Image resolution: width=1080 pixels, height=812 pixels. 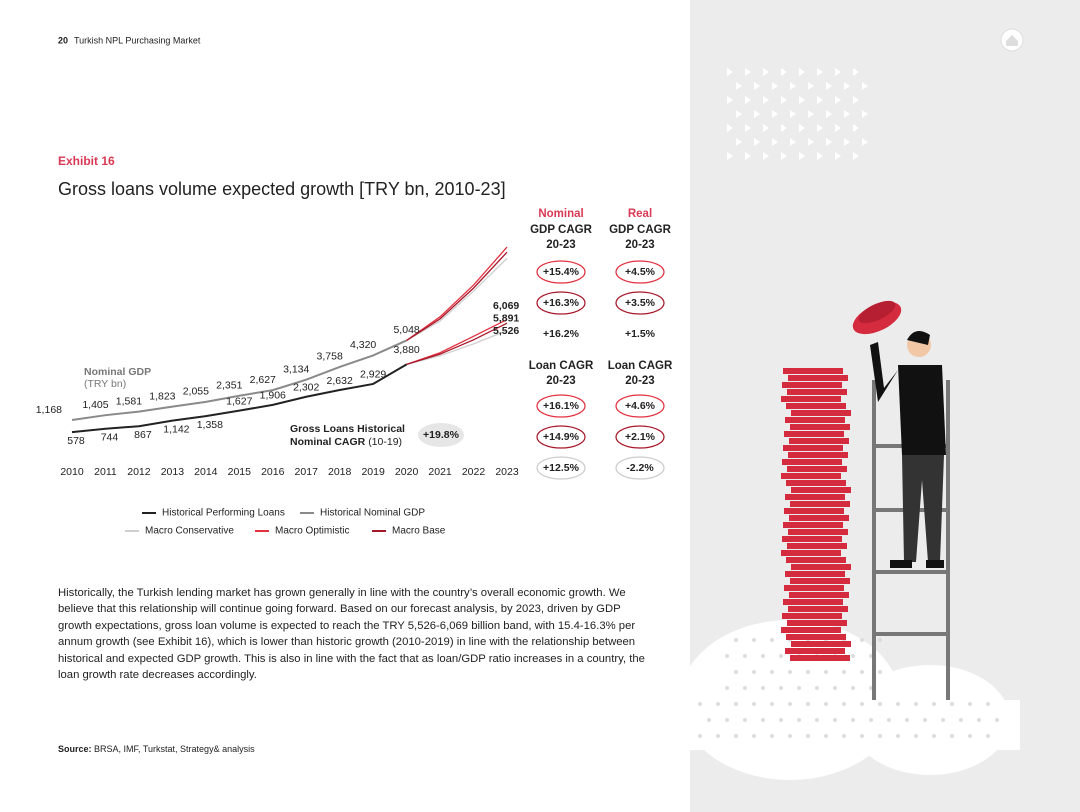 I want to click on triangle-pattern, so click(x=797, y=114).